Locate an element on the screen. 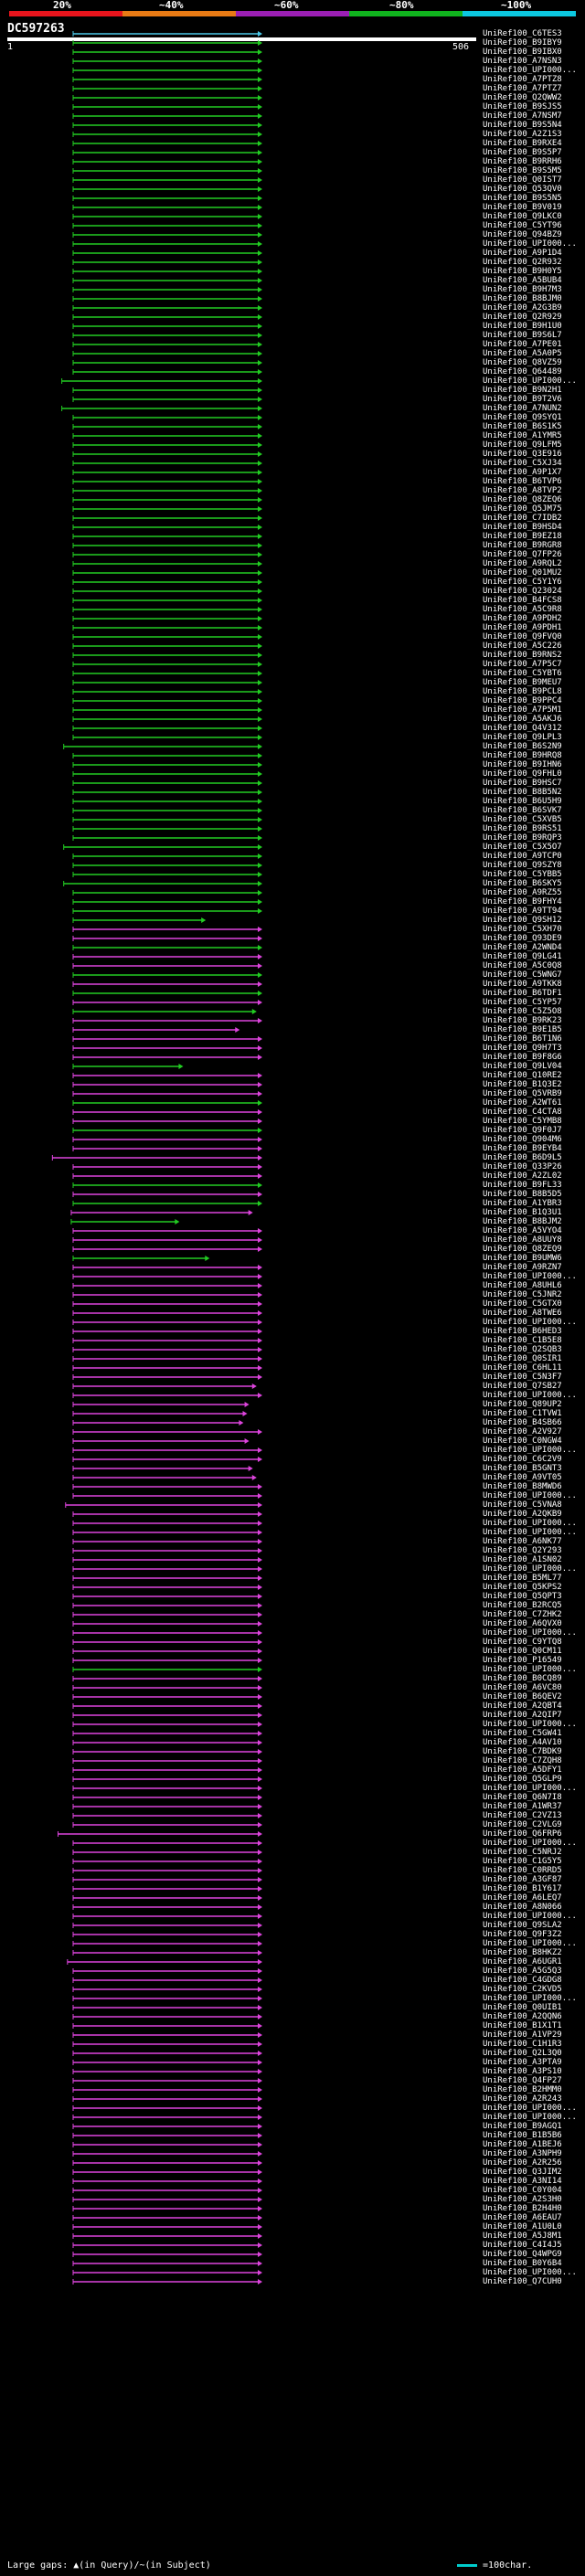  hit-id-link: UniRef100_Q9FHL0 is located at coordinates (522, 774).